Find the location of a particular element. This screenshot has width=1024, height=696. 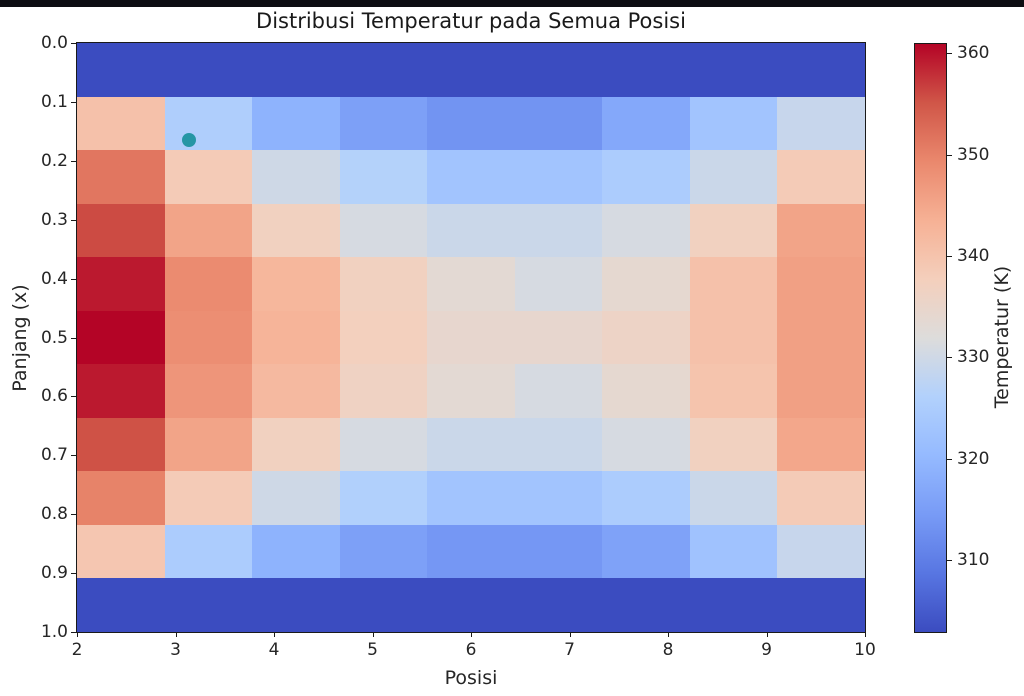

y-tick-label: 1.0 is located at coordinates (54, 632).